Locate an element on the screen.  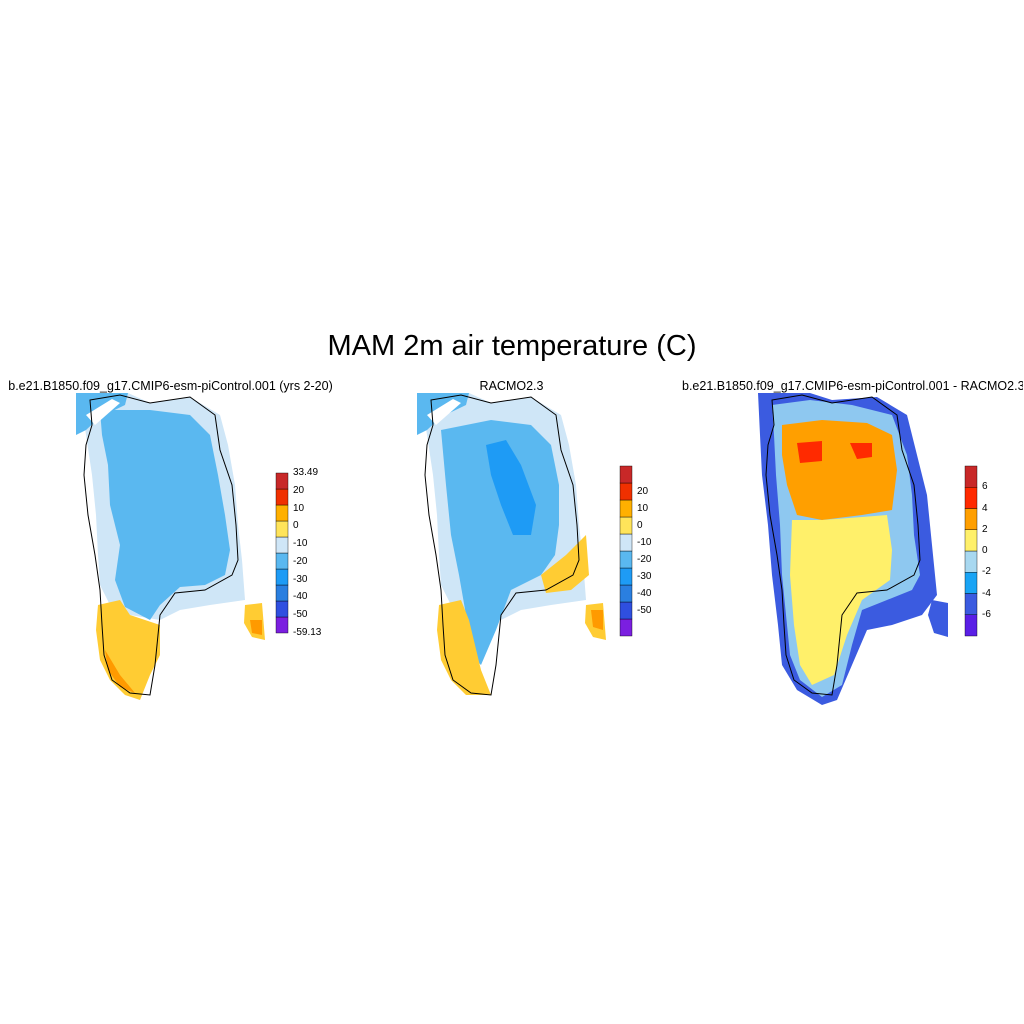
colorbar-tick-label: 2 is located at coordinates (985, 529).